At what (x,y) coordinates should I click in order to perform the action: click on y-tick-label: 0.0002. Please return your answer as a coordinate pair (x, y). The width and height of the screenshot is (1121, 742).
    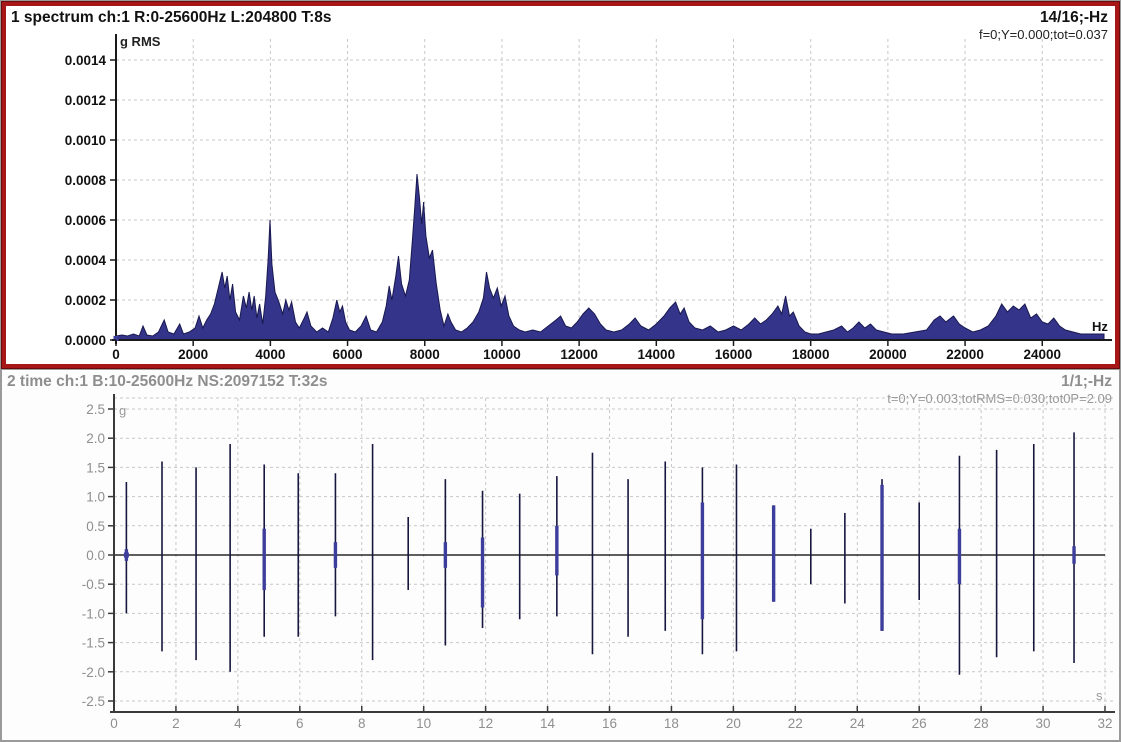
    Looking at the image, I should click on (85, 300).